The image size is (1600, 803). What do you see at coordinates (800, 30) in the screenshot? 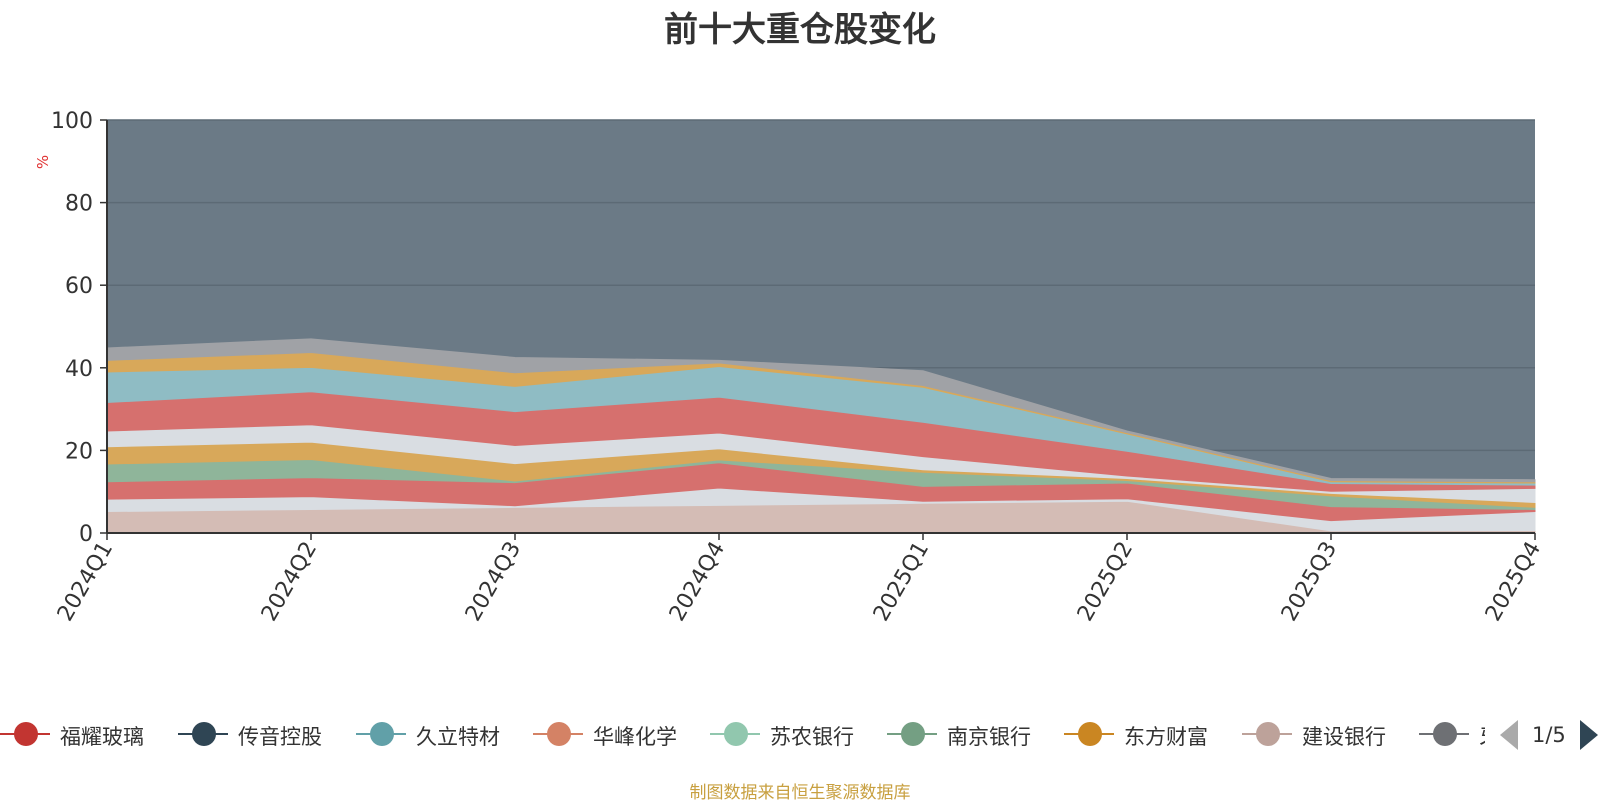
I see `chart-title: 前十大重仓股变化` at bounding box center [800, 30].